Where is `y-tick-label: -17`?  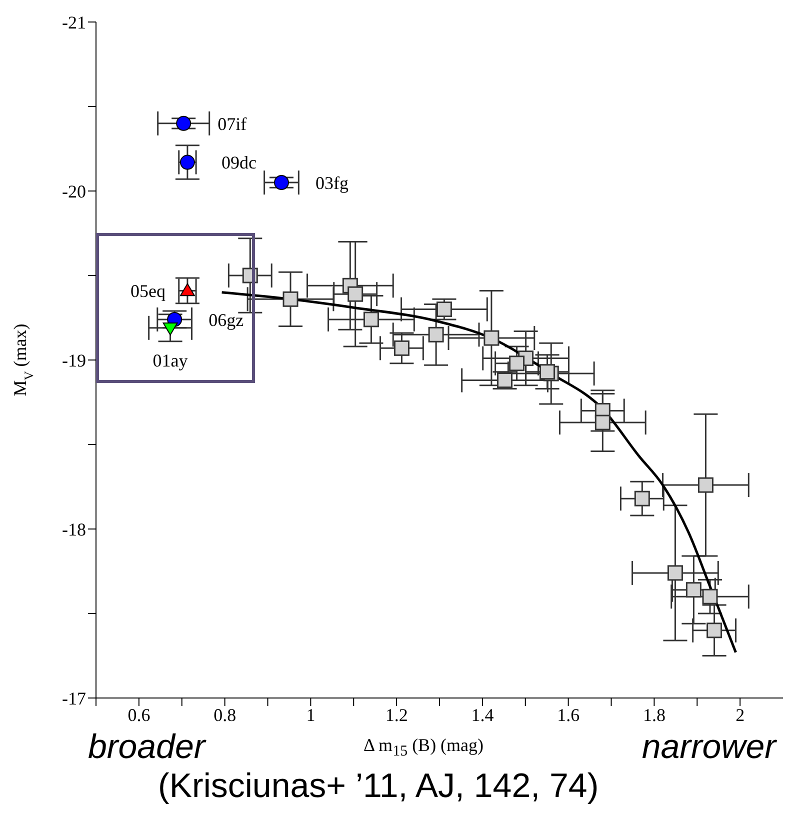
y-tick-label: -17 is located at coordinates (74, 698).